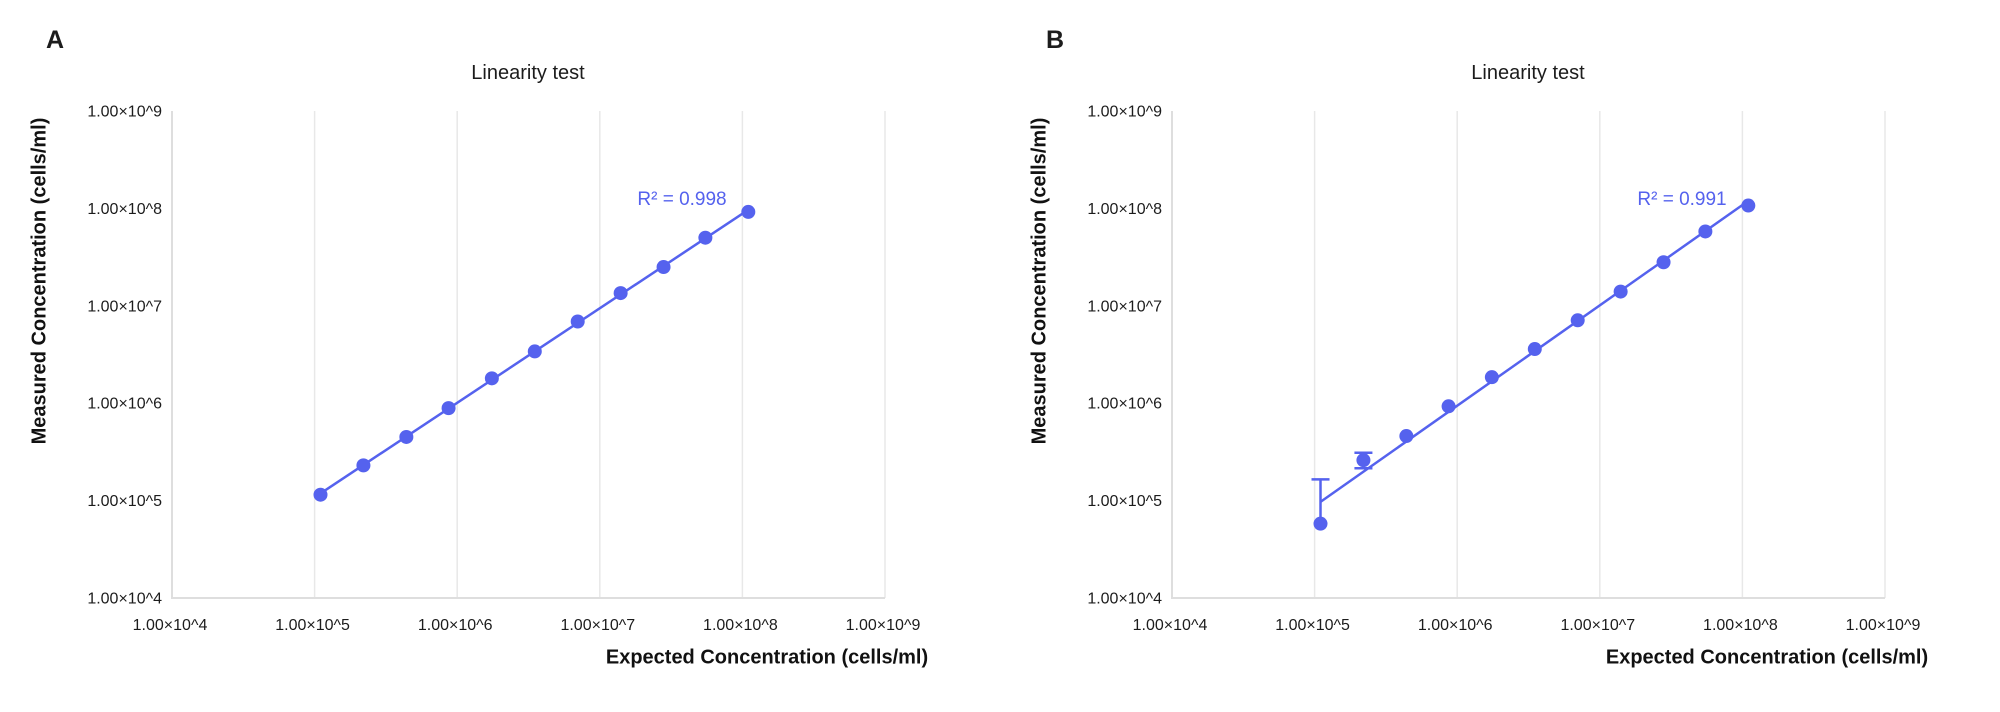 The height and width of the screenshot is (712, 2000). I want to click on panel-label: B, so click(1055, 40).